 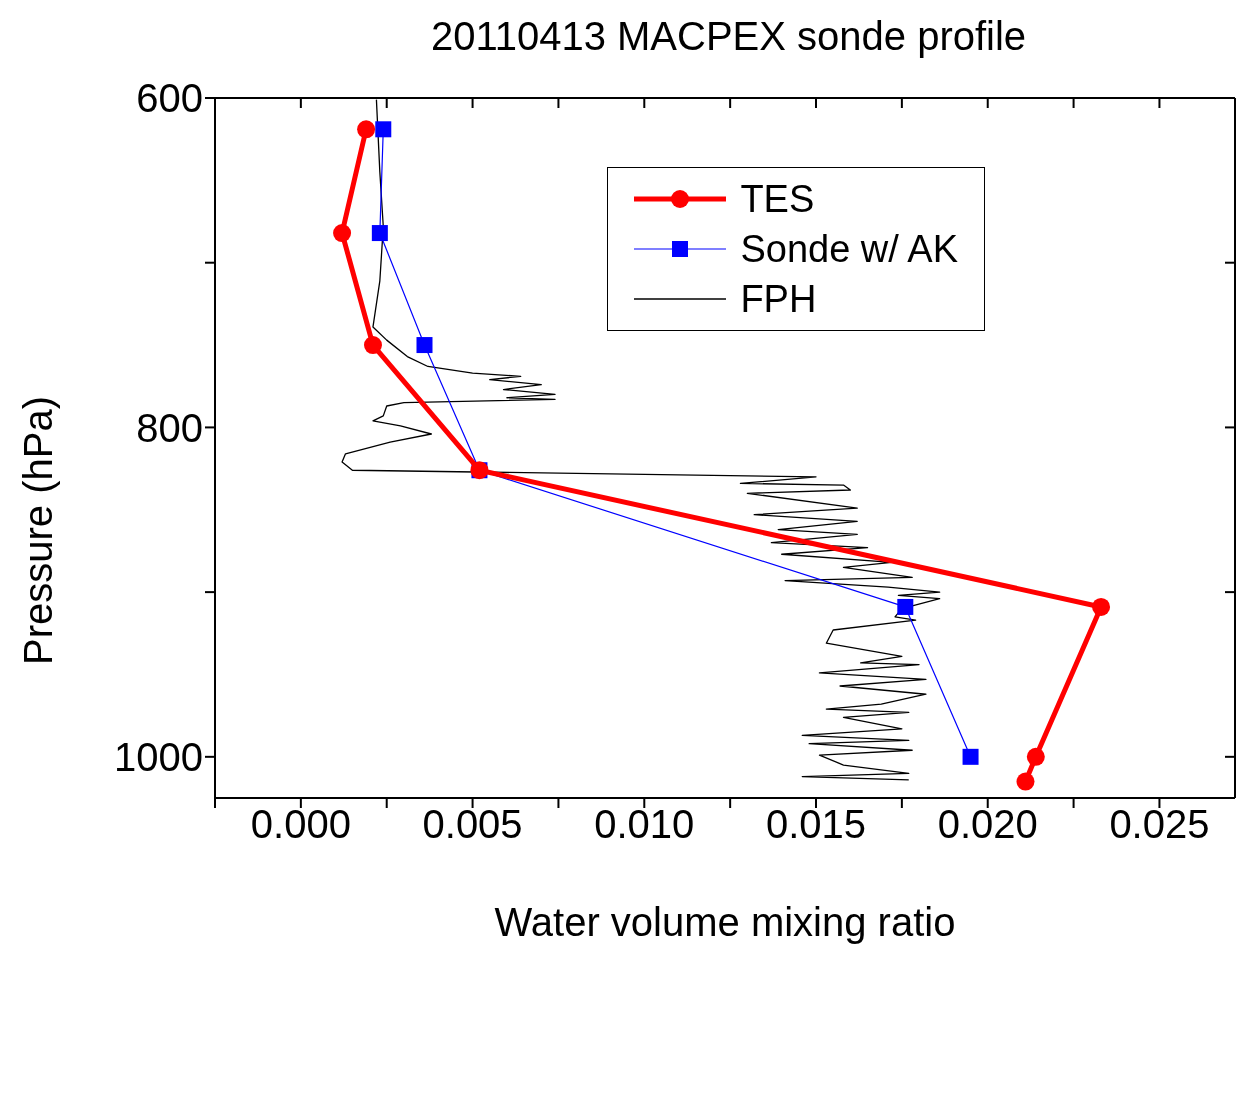 I want to click on x-tick-label: 0.010, so click(x=644, y=824).